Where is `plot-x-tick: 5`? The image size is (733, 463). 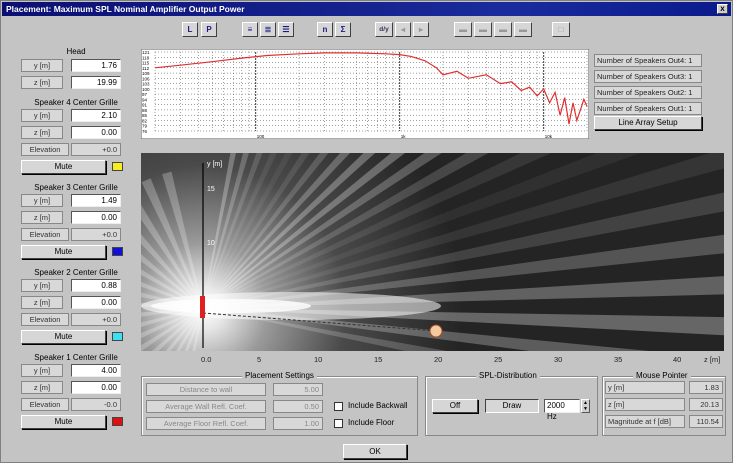 plot-x-tick: 5 is located at coordinates (259, 359).